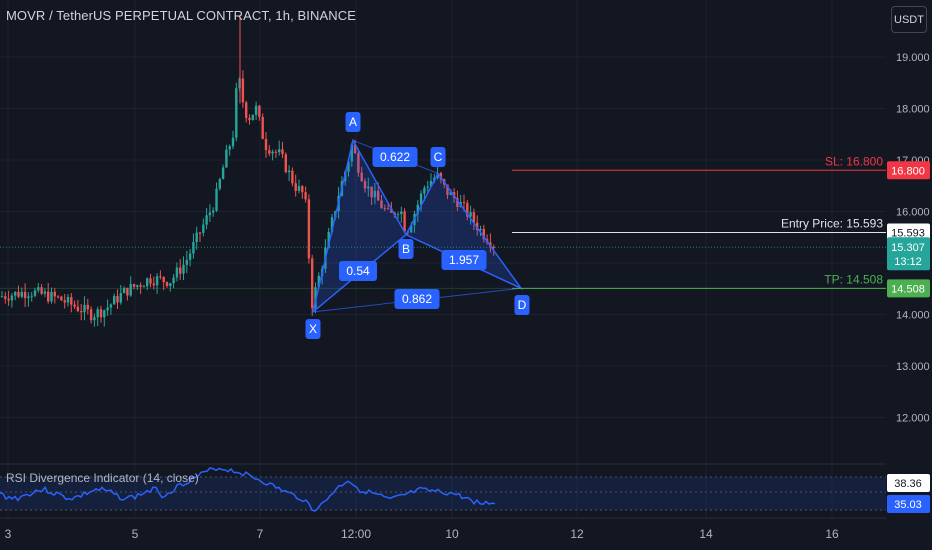 The height and width of the screenshot is (550, 932). I want to click on price-tick: 16.000, so click(913, 213).